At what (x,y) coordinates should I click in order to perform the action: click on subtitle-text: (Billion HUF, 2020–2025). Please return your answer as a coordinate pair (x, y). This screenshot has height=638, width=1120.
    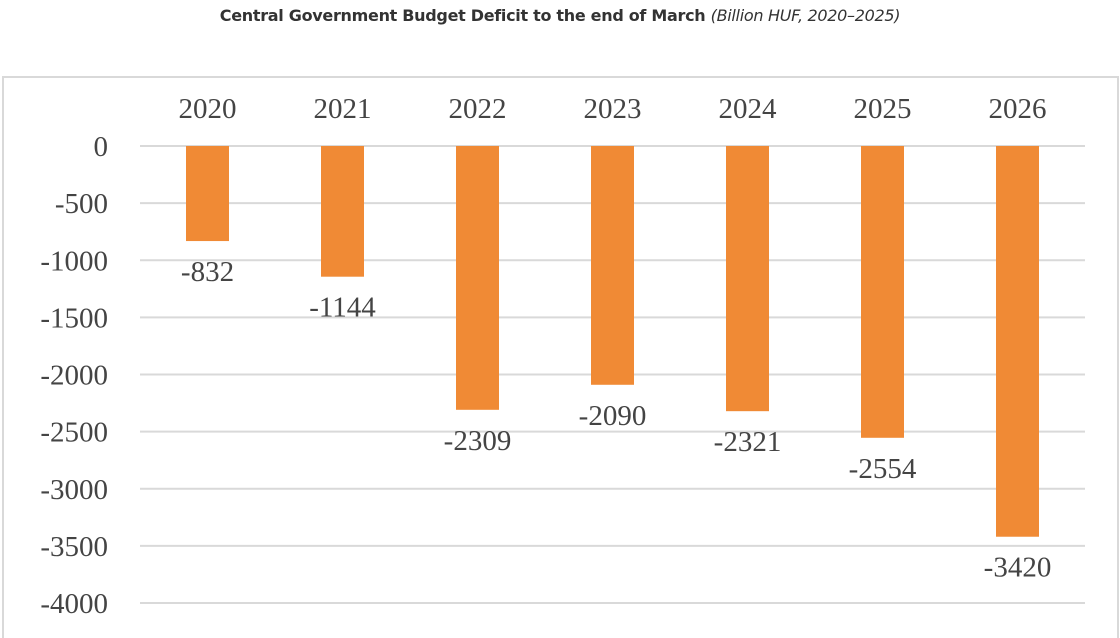
    Looking at the image, I should click on (805, 15).